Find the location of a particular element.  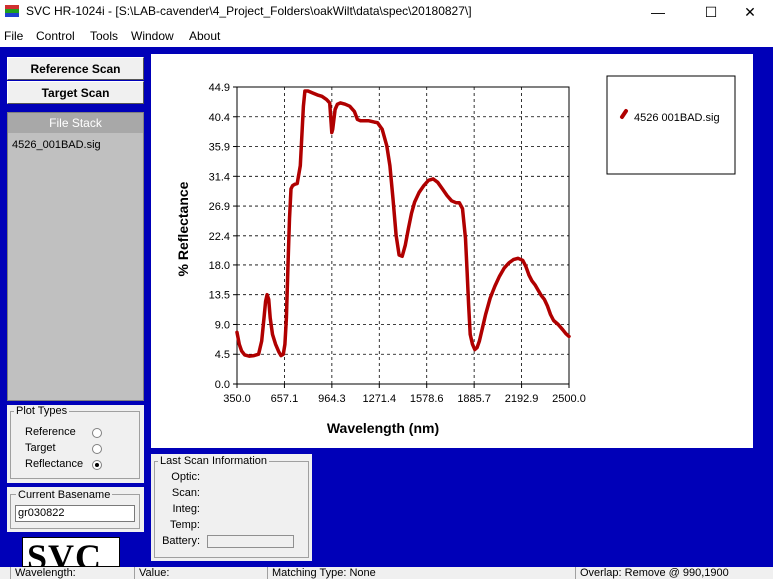

plot-types-group is located at coordinates (75, 445).